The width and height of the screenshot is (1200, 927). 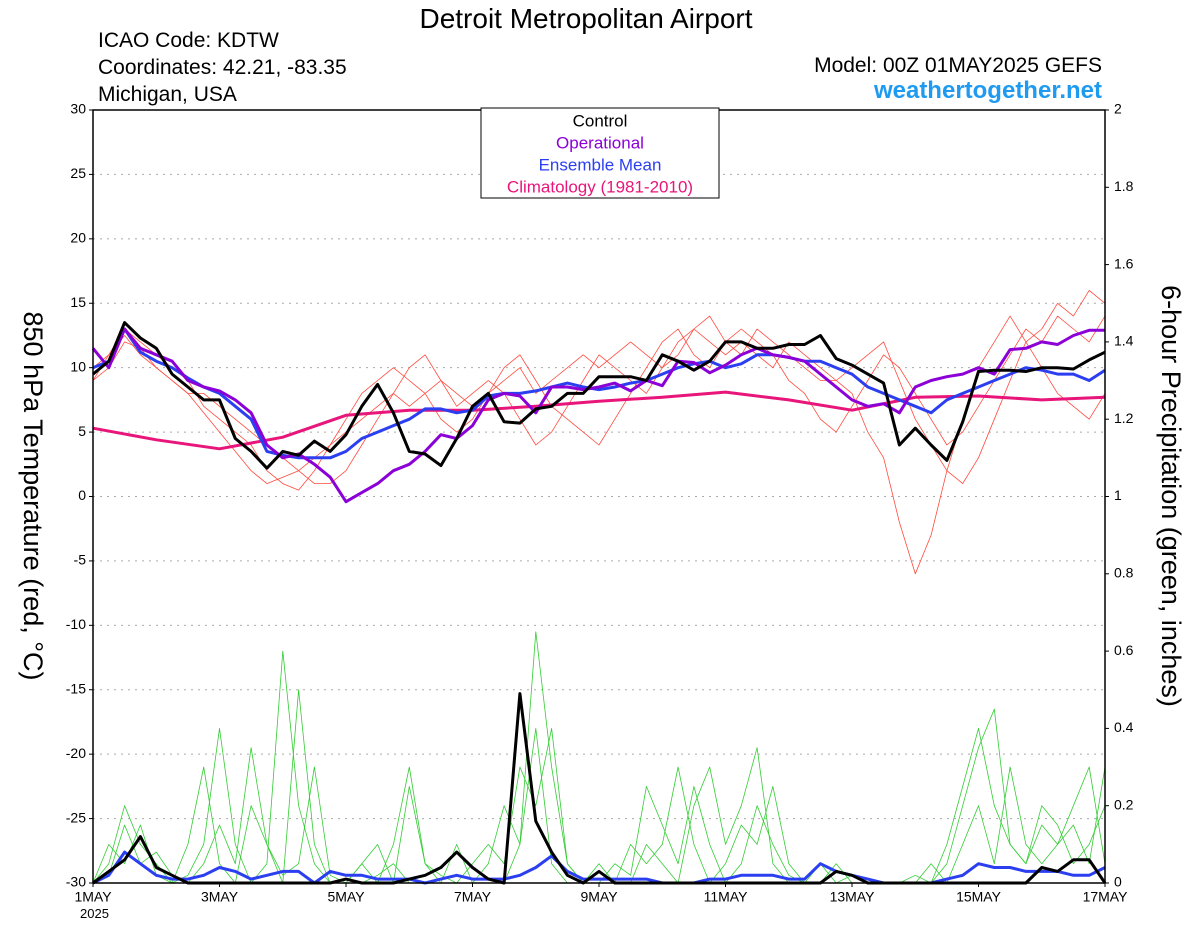 What do you see at coordinates (1118, 495) in the screenshot?
I see `y2-tick-label: 1` at bounding box center [1118, 495].